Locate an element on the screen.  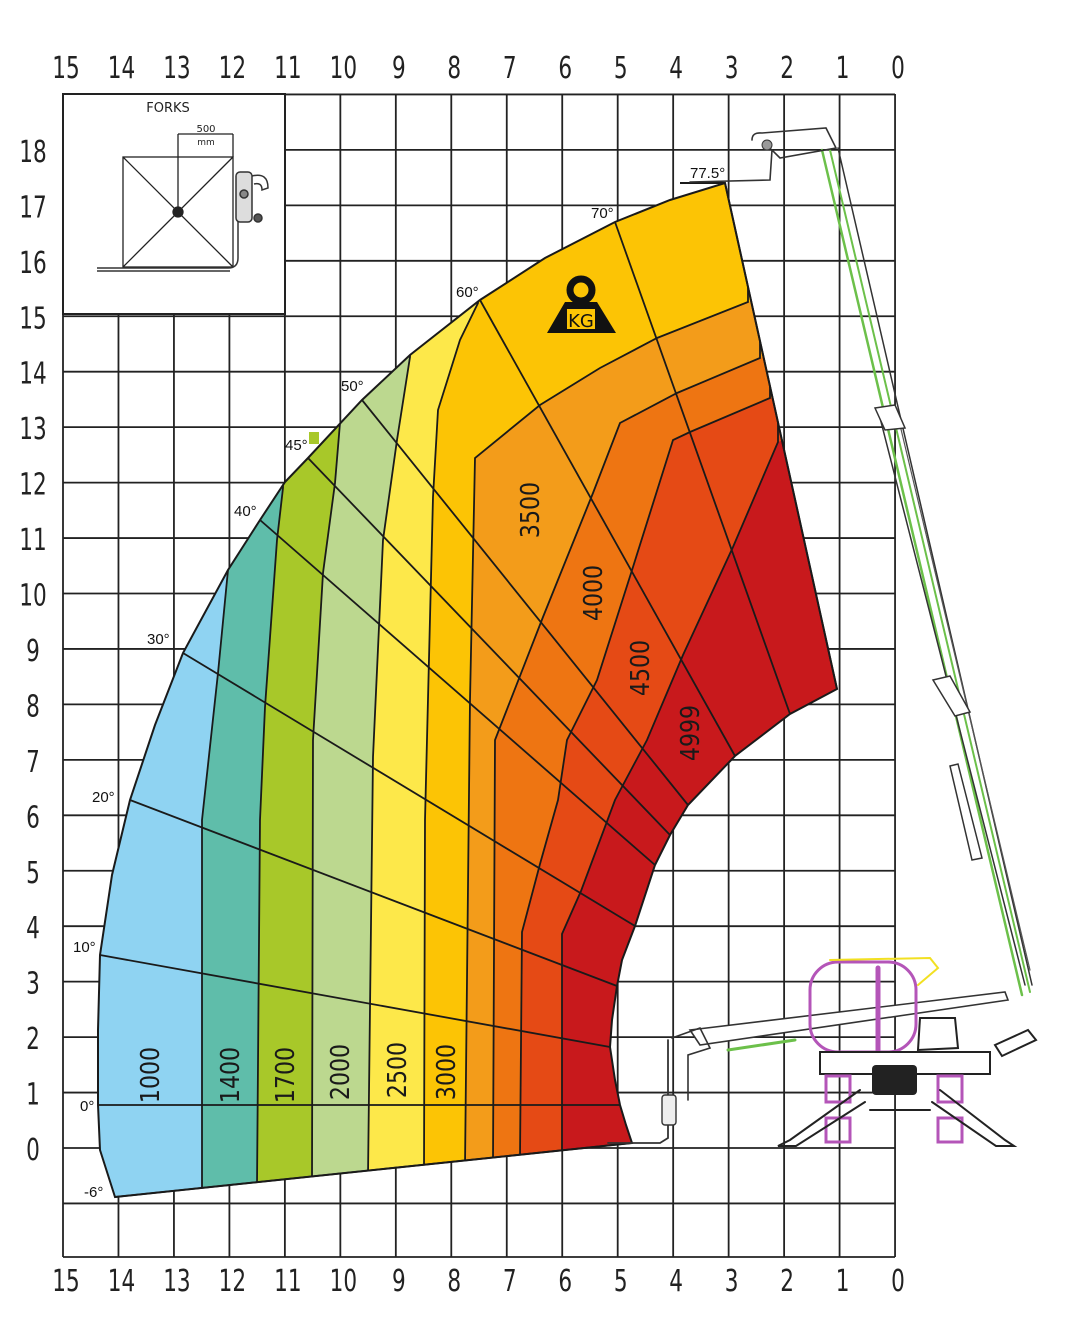
y-tick-label: 6 is located at coordinates (33, 818).